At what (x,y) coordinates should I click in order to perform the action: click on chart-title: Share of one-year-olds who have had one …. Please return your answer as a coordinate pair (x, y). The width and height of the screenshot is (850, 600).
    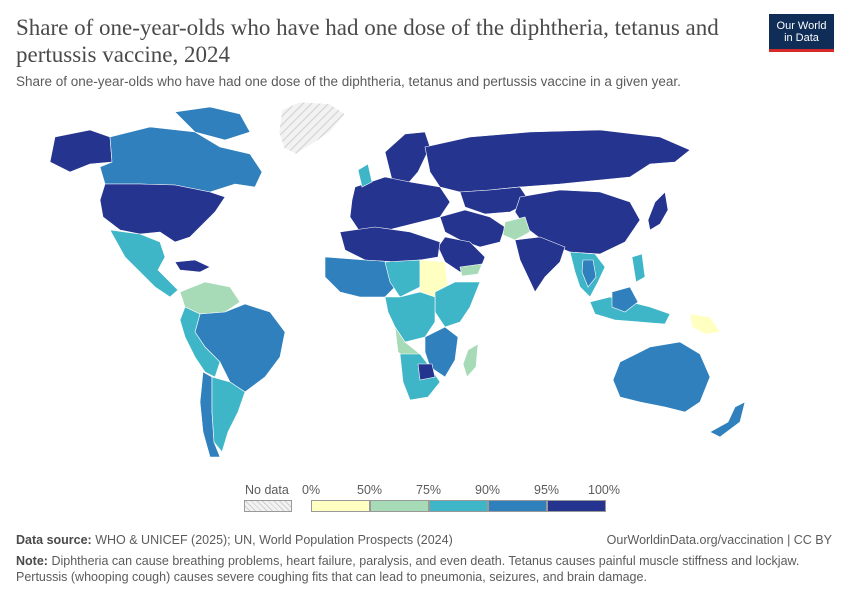
    Looking at the image, I should click on (367, 41).